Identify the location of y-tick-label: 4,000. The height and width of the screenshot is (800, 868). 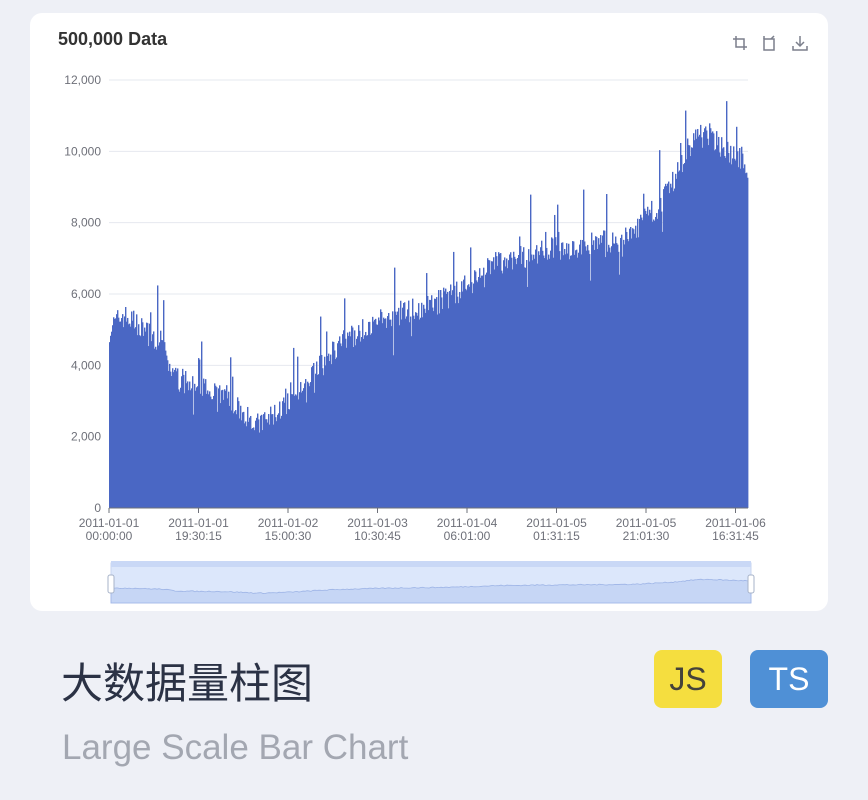
(86, 365).